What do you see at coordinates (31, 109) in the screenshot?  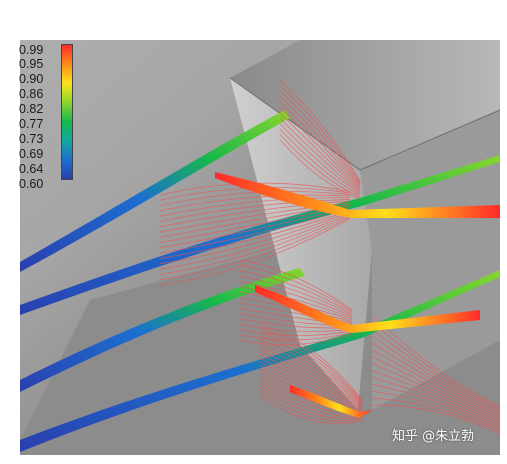 I see `colorbar-label-4: 0.82` at bounding box center [31, 109].